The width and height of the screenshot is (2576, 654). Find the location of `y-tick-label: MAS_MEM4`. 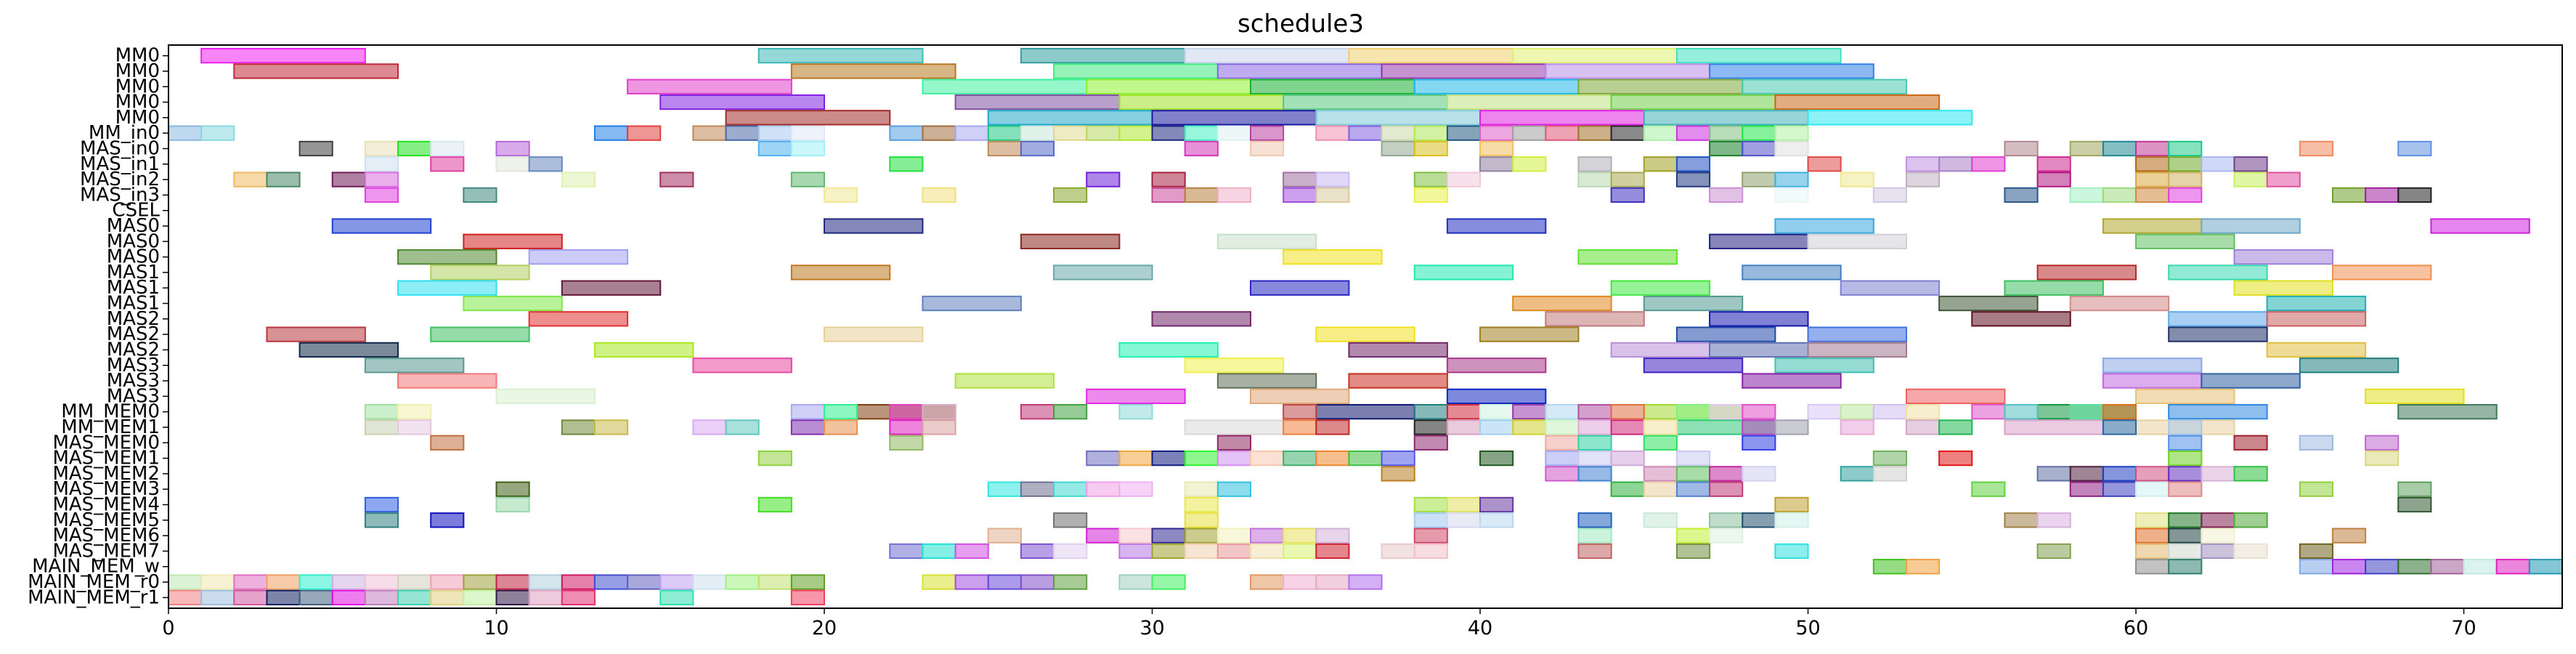

y-tick-label: MAS_MEM4 is located at coordinates (106, 505).